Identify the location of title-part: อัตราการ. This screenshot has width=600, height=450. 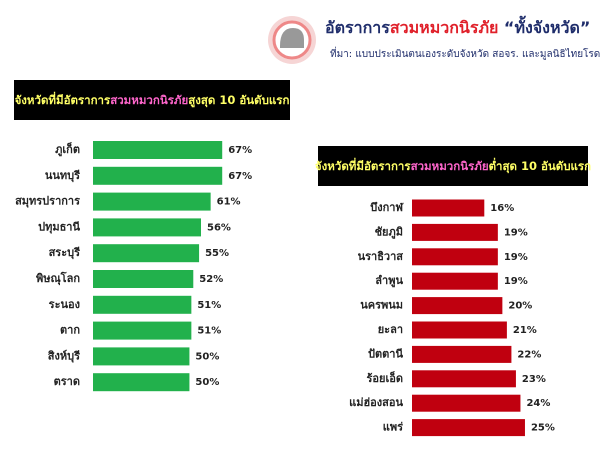
(357, 27).